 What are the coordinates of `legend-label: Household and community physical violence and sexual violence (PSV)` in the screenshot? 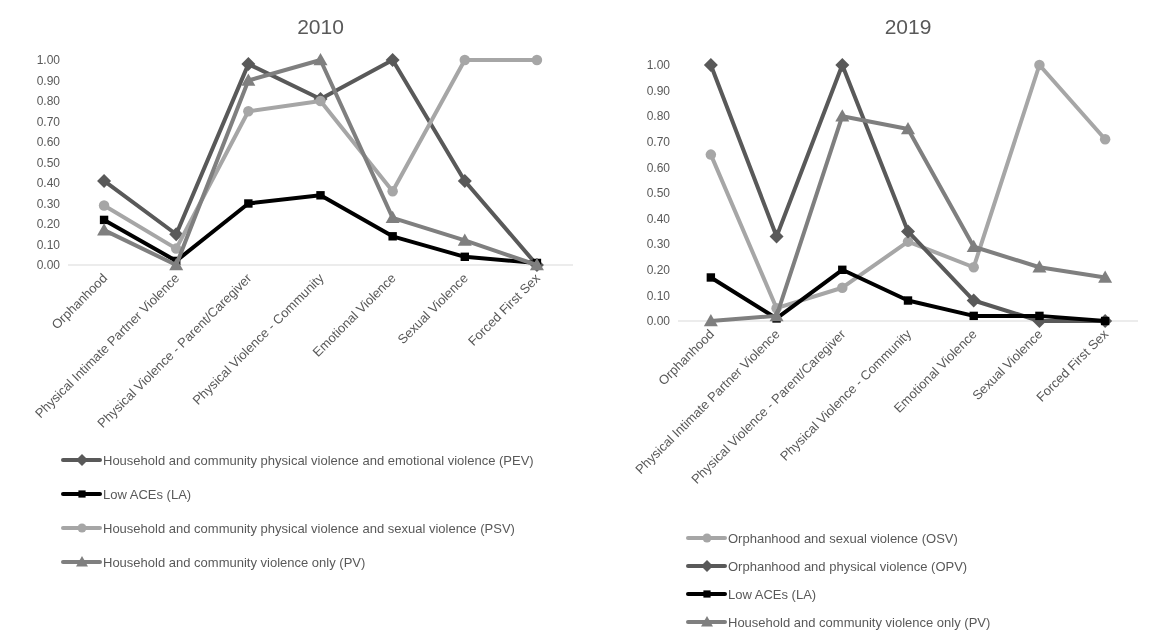 It's located at (309, 528).